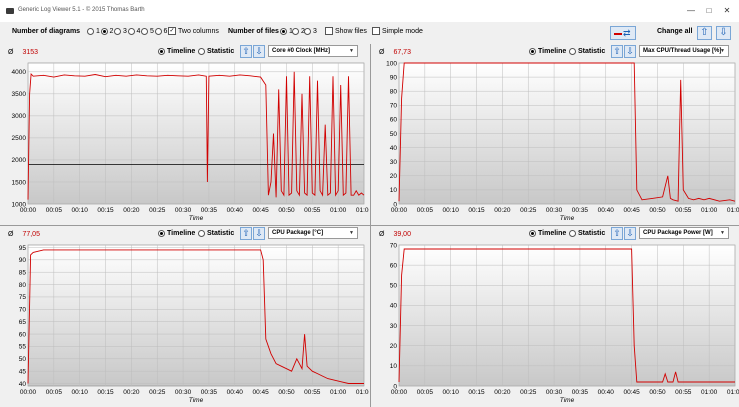  What do you see at coordinates (691, 10) in the screenshot?
I see `minimize-button: —` at bounding box center [691, 10].